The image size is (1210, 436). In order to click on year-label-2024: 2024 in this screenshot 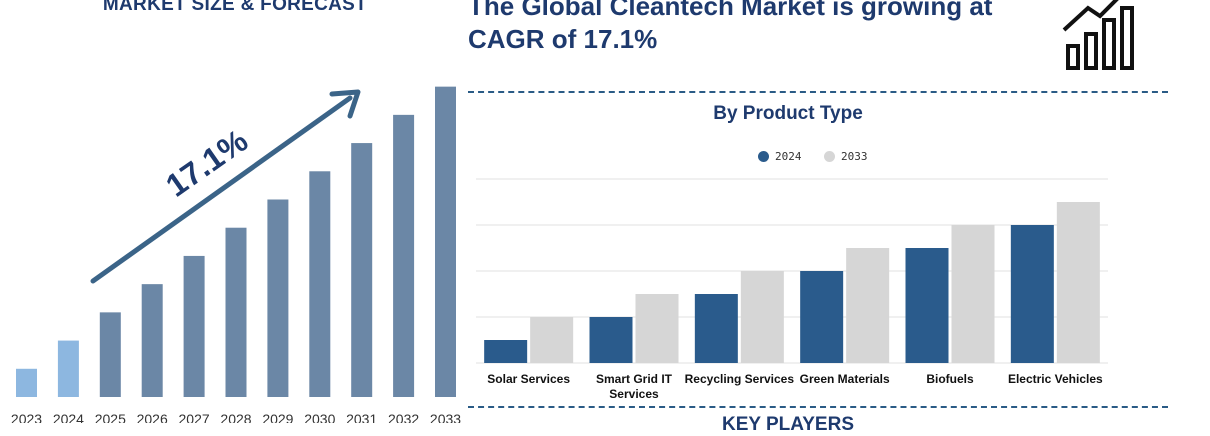, I will do `click(68, 417)`.